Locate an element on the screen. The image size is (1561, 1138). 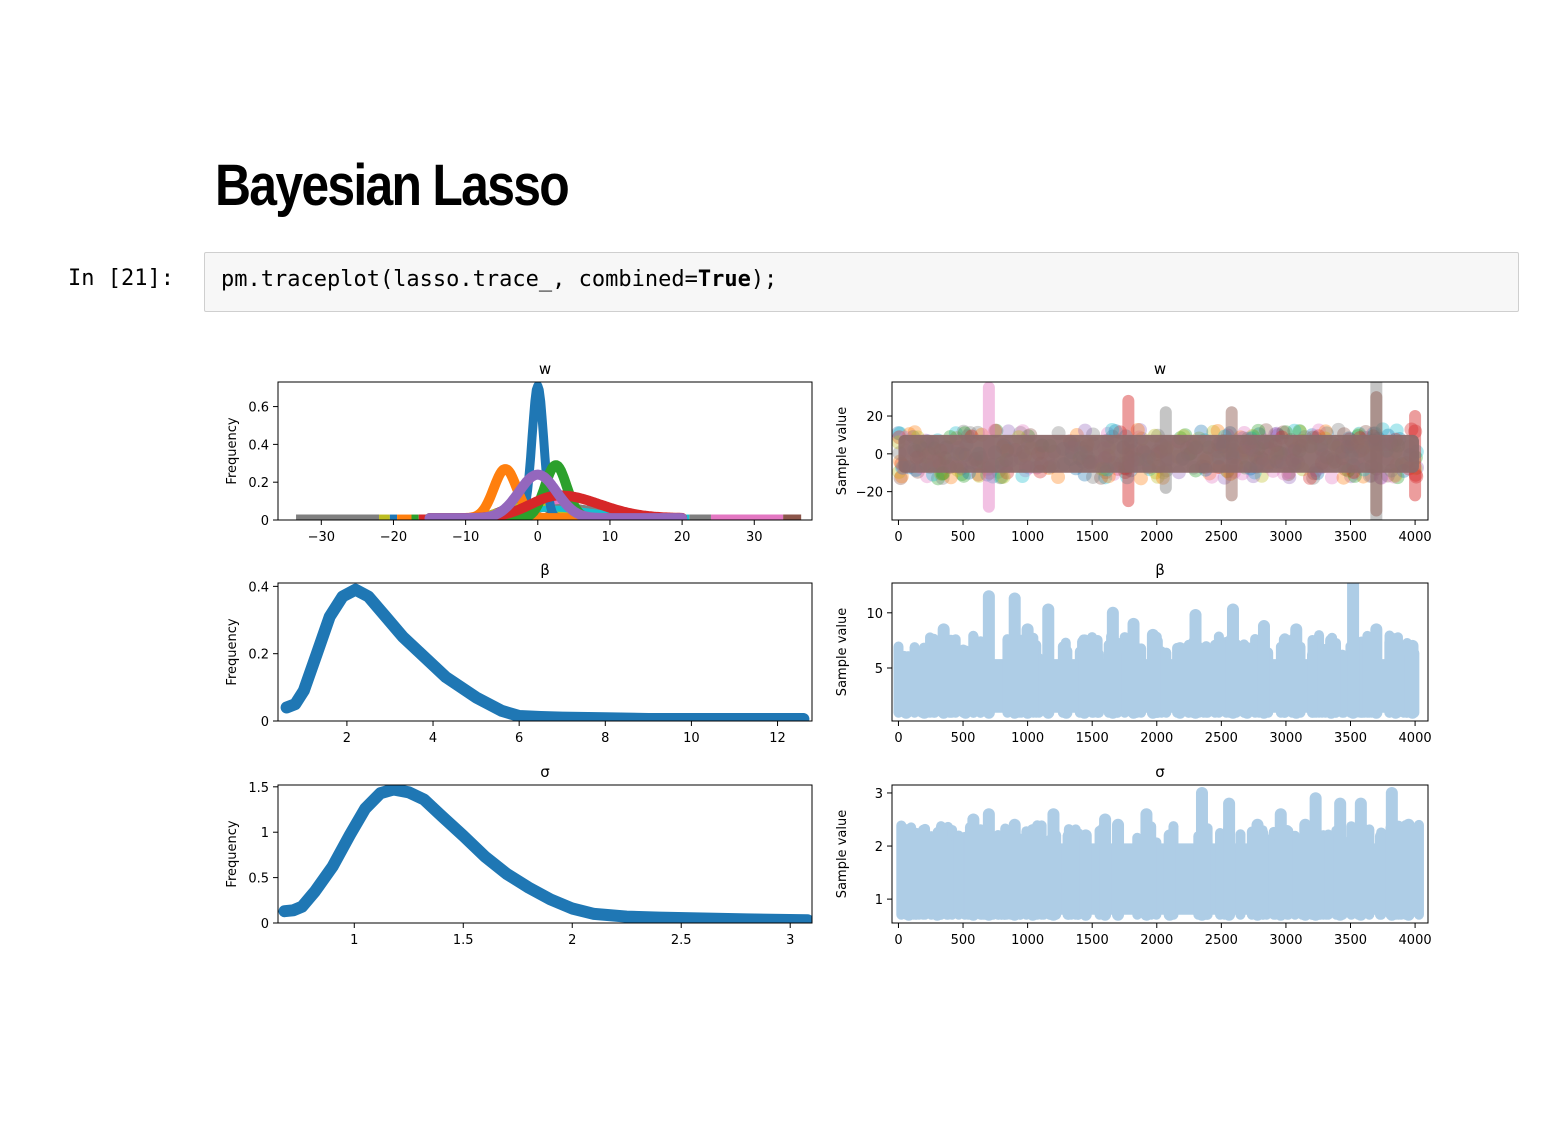
x-tick-label: 2 is located at coordinates (572, 940).